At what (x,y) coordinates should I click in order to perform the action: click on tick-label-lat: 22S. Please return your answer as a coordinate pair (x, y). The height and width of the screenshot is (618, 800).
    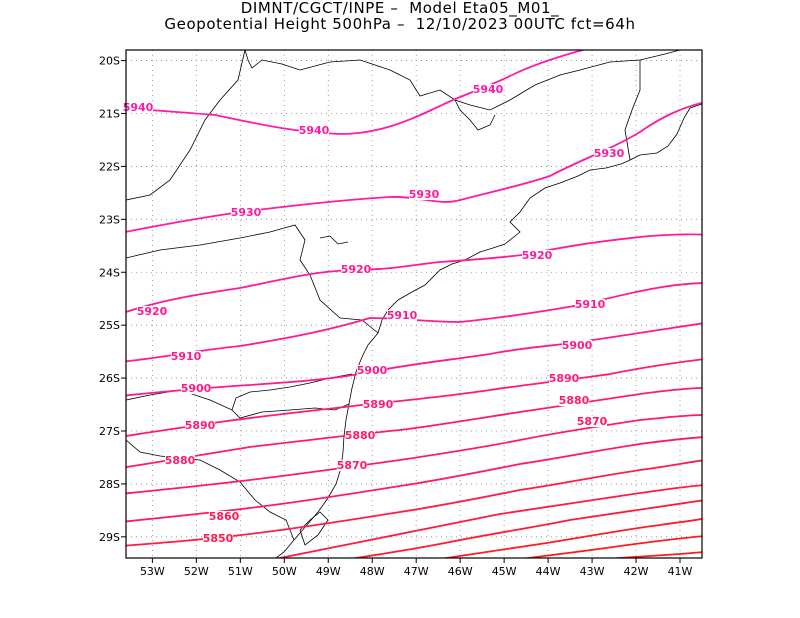
    Looking at the image, I should click on (109, 166).